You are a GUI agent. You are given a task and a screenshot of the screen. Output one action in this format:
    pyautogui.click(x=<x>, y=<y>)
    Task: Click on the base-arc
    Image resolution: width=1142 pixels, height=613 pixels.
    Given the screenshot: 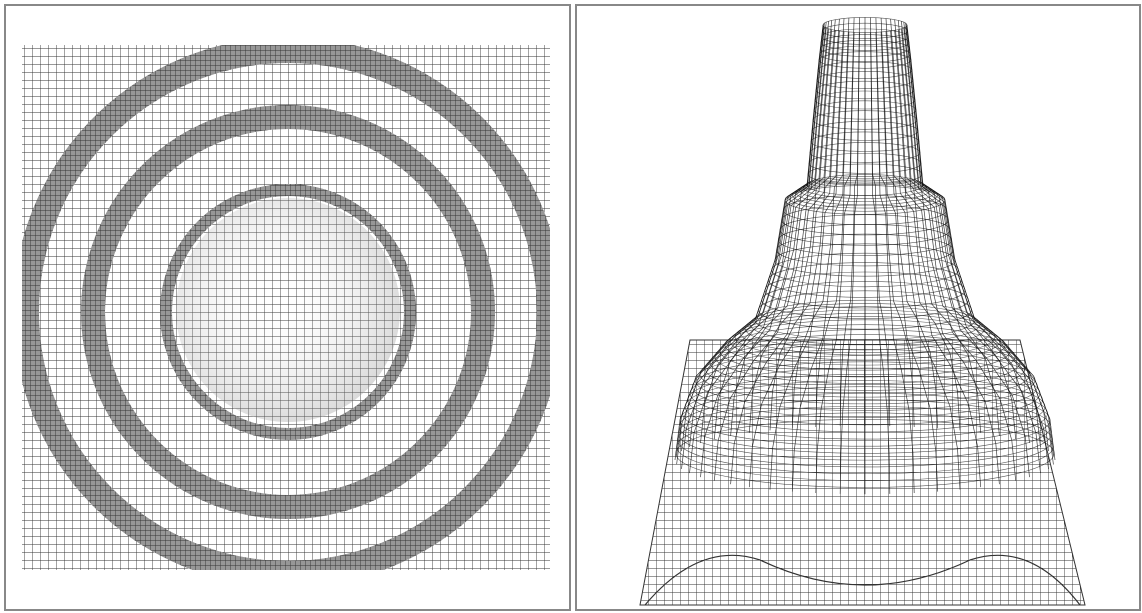 What is the action you would take?
    pyautogui.click(x=862, y=580)
    